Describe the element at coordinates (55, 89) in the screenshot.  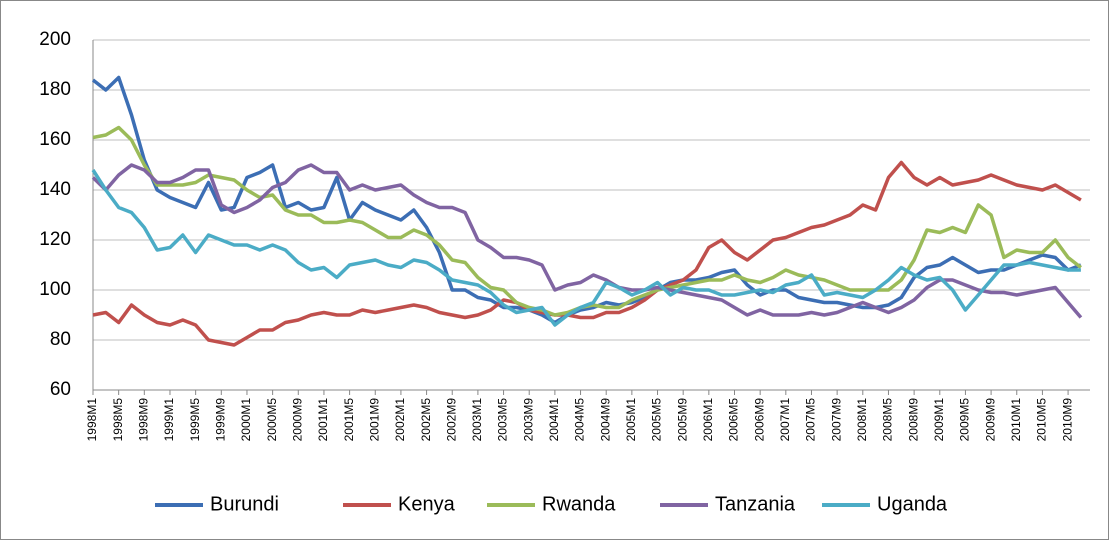
I see `y-tick-label: 180` at that location.